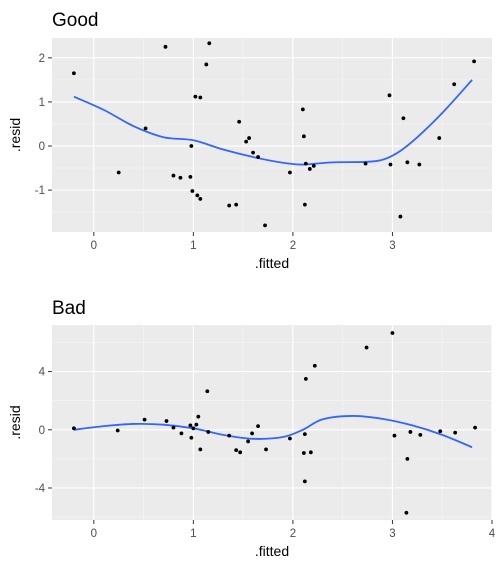  I want to click on bad-smooth, so click(273, 432).